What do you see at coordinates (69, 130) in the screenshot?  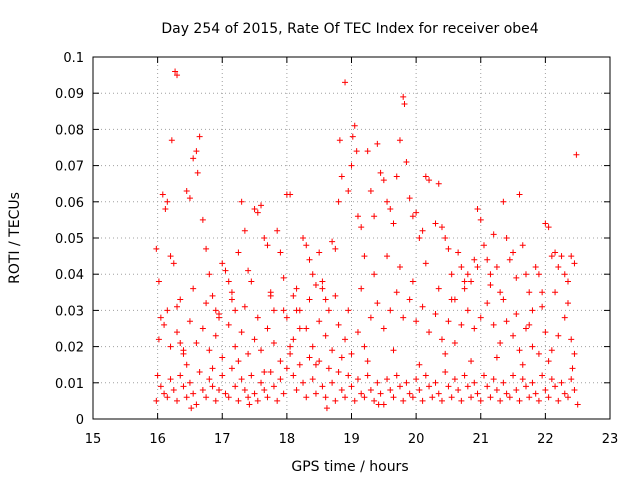 I see `y-tick-label: 0.08` at bounding box center [69, 130].